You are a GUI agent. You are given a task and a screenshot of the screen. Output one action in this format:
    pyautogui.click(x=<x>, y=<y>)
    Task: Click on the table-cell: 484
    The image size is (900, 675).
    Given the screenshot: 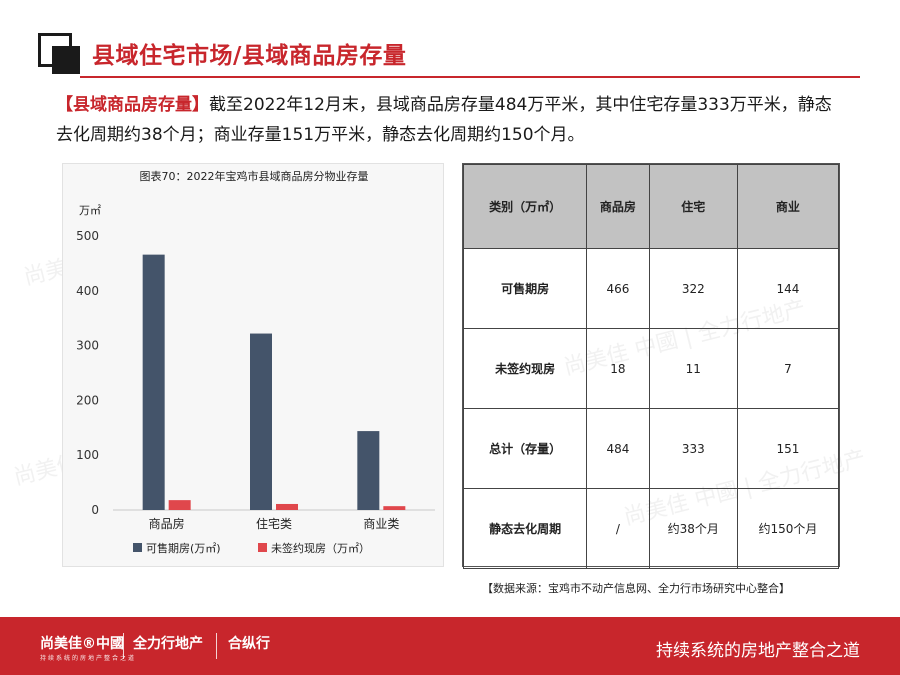 What is the action you would take?
    pyautogui.click(x=618, y=448)
    